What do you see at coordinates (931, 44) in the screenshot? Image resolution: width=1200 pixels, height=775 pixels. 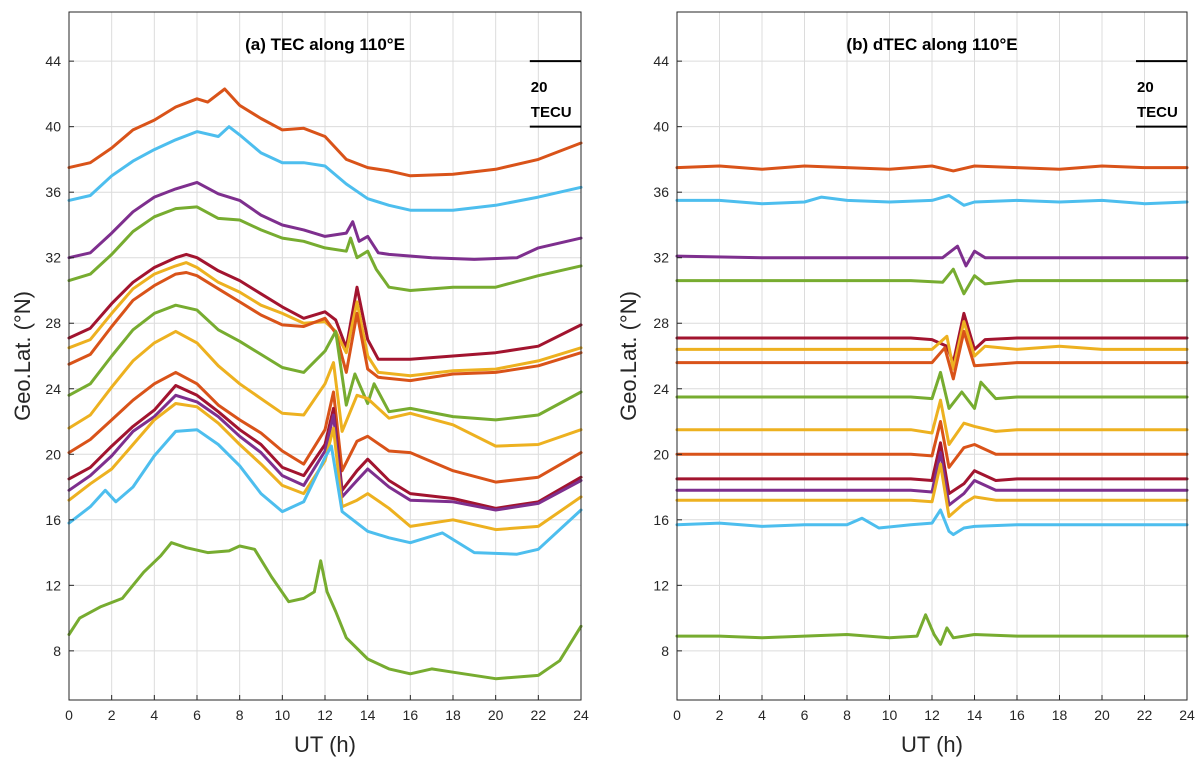 I see `panel-title: (b) dTEC along 110°E` at bounding box center [931, 44].